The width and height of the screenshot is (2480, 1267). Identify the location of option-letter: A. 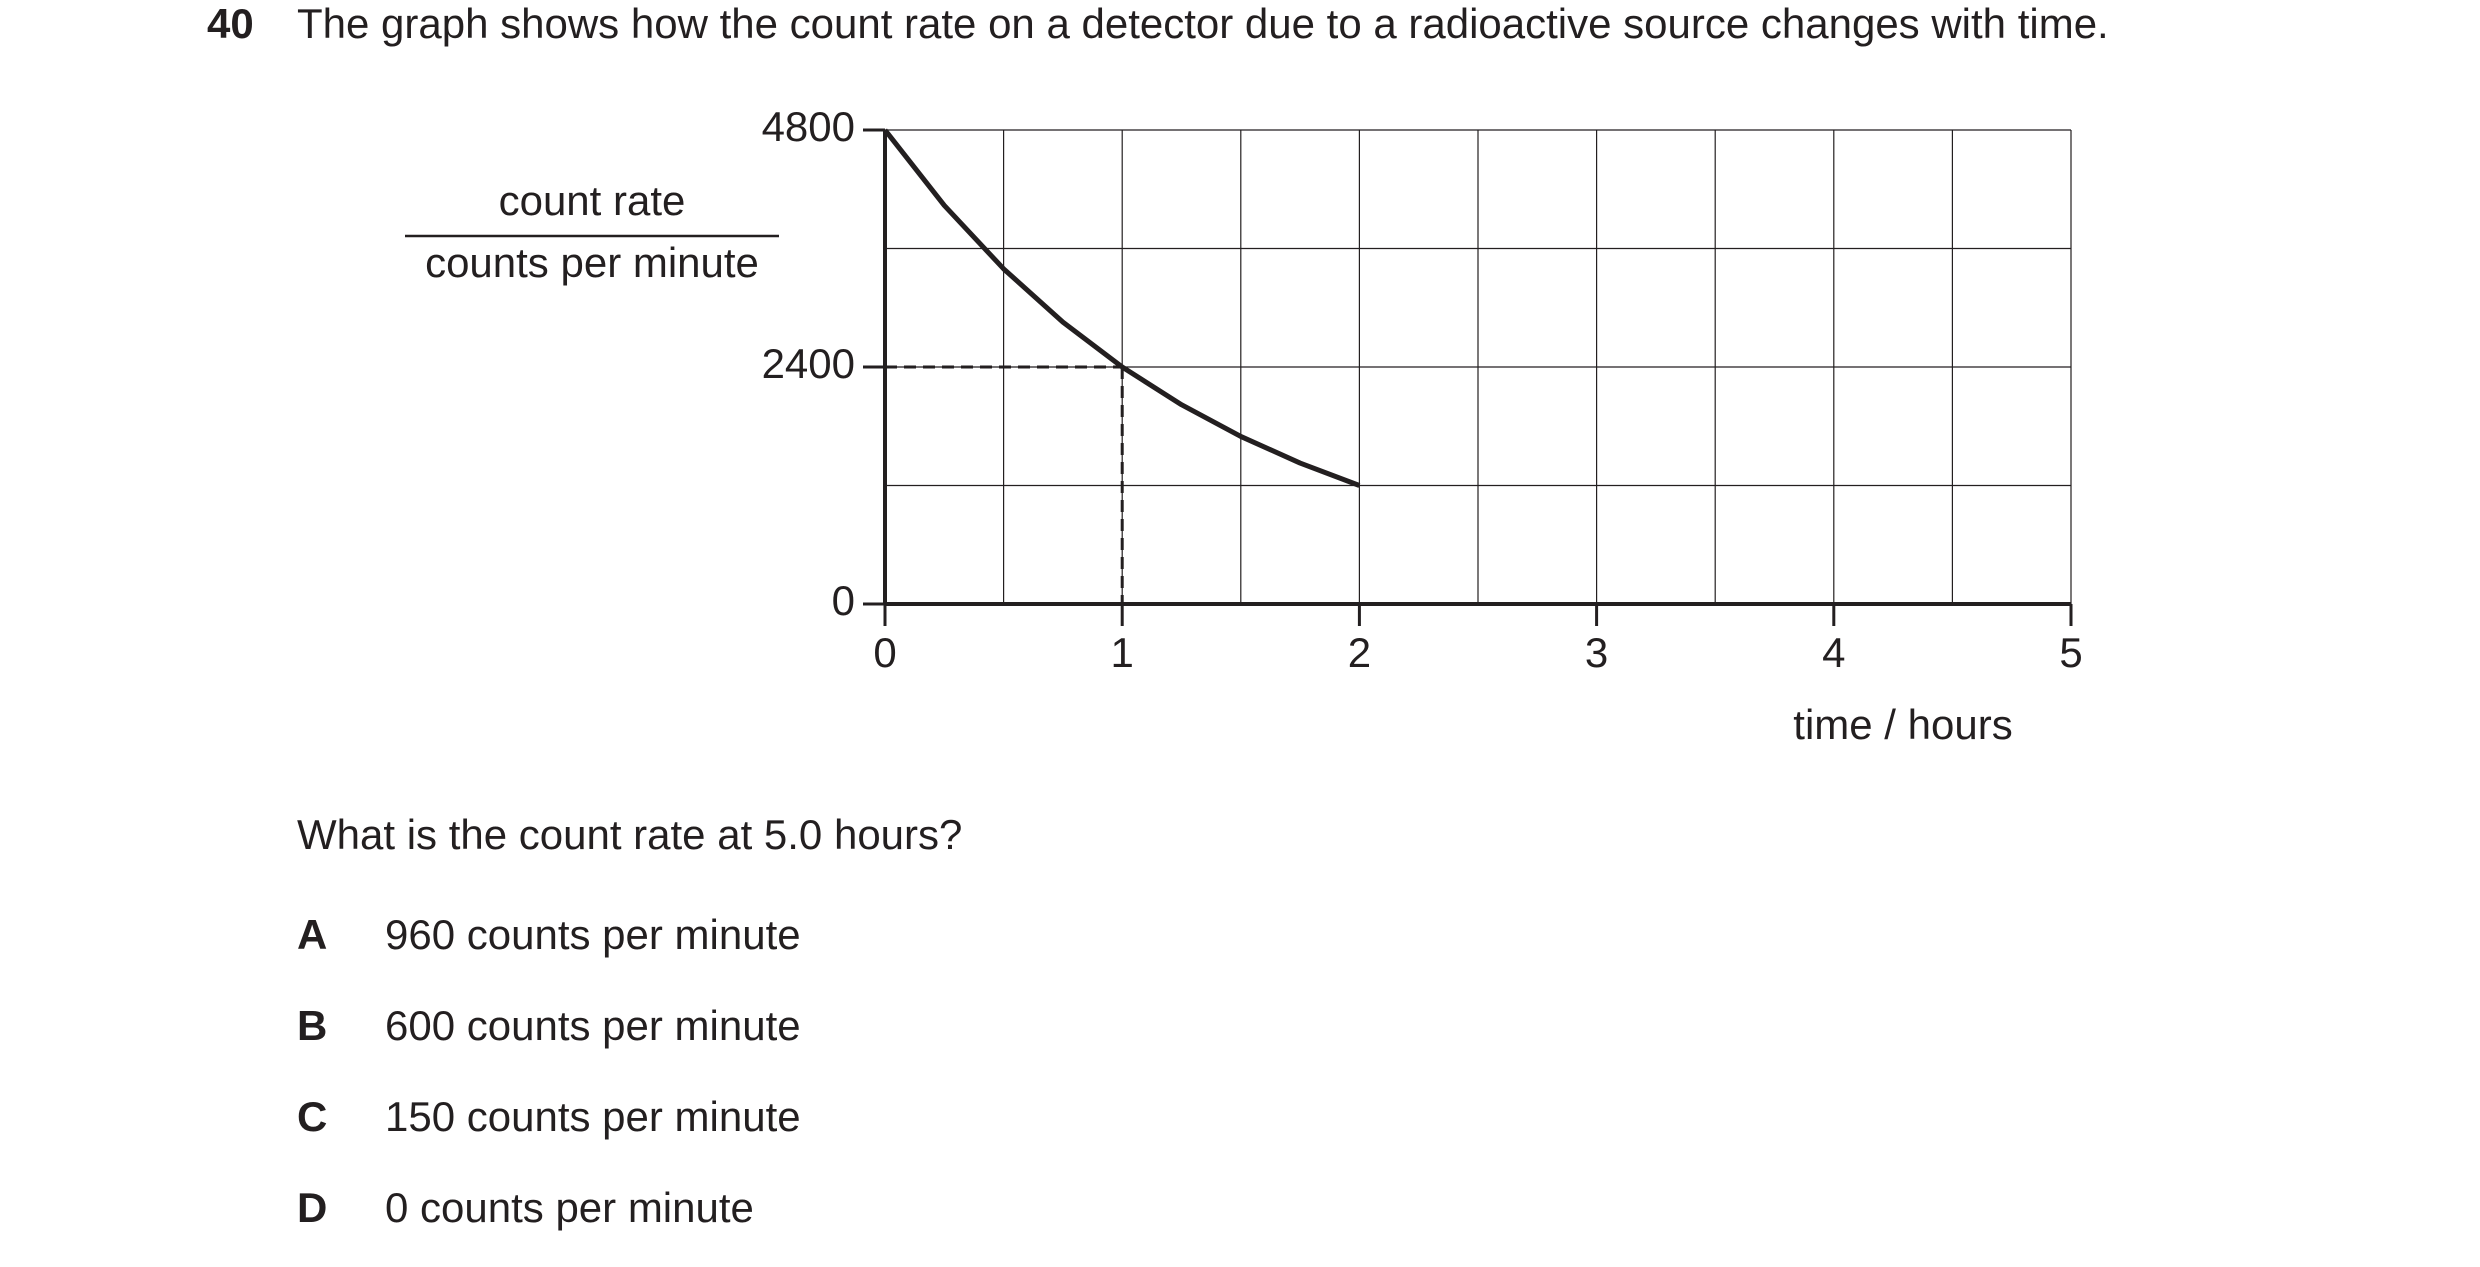
(312, 934).